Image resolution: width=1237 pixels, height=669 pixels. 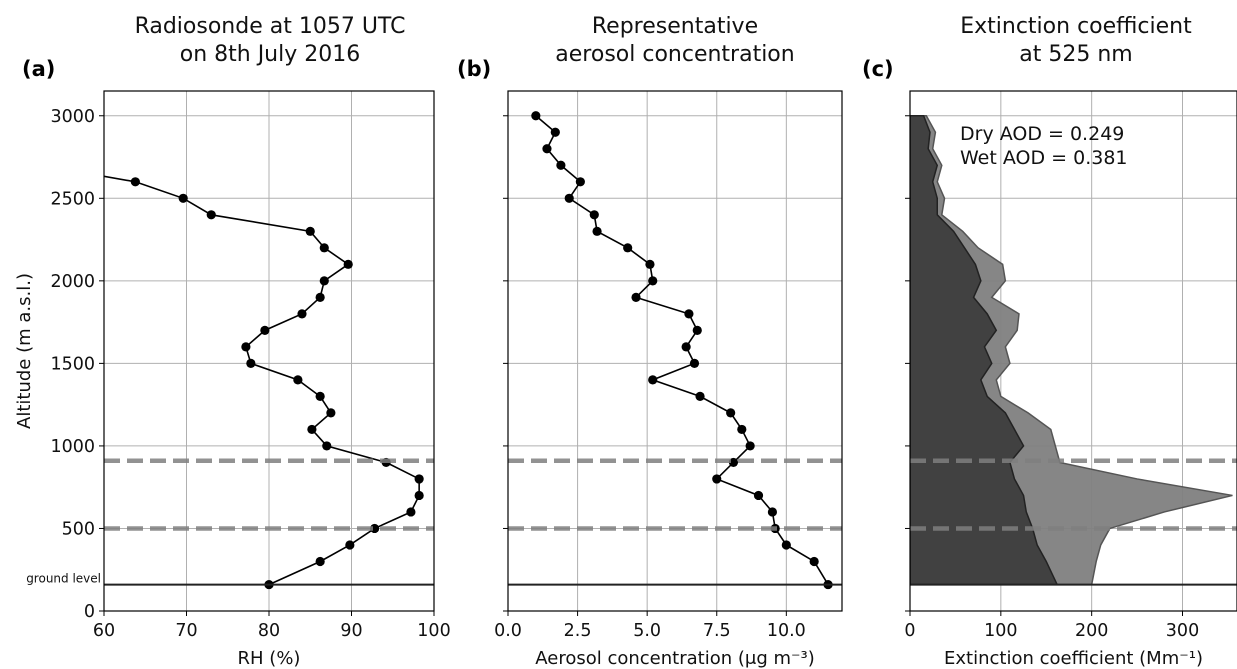 What do you see at coordinates (909, 631) in the screenshot?
I see `x-tick-label: 0` at bounding box center [909, 631].